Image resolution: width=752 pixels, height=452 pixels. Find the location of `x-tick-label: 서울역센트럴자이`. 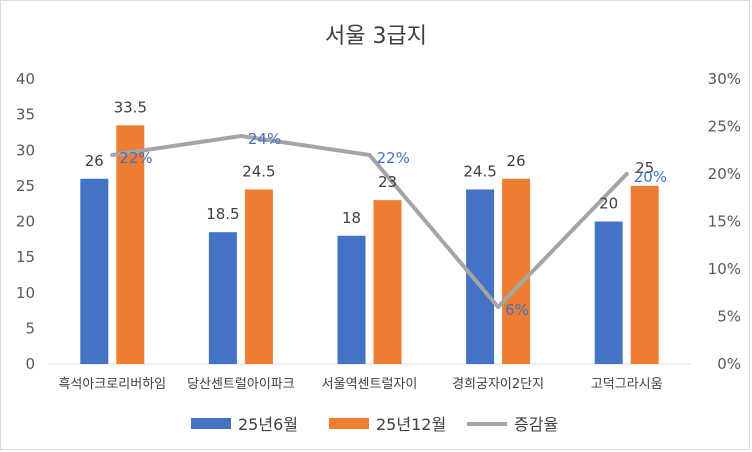

x-tick-label: 서울역센트럴자이 is located at coordinates (370, 384).